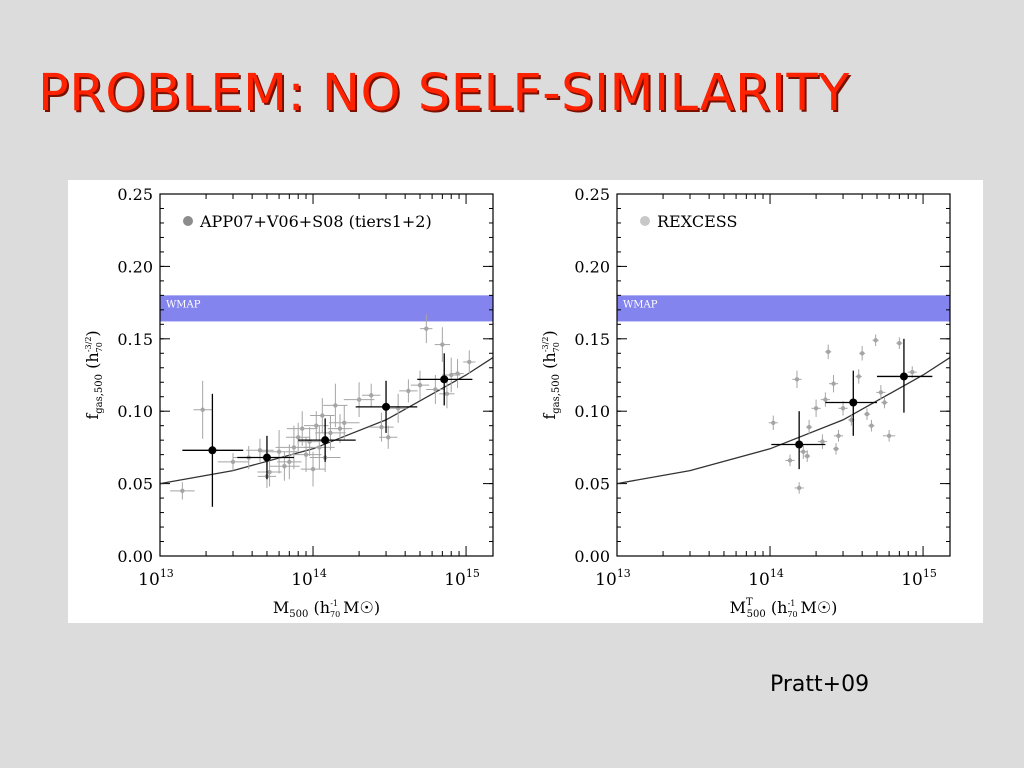  I want to click on legend-label: APP07+V06+S08 (tiers1+2), so click(315, 221).